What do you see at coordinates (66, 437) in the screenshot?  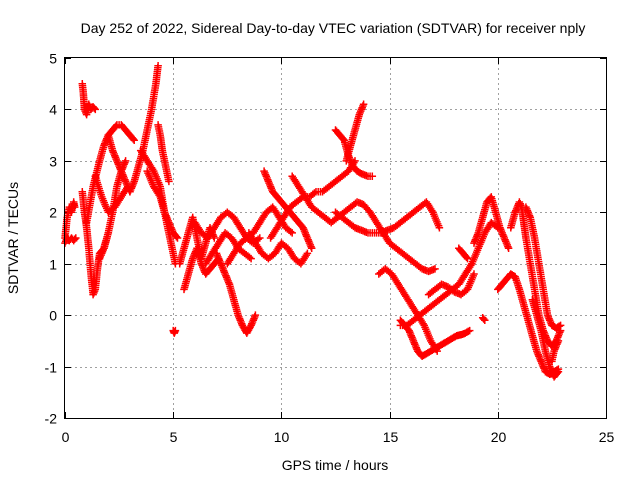 I see `x-tick-label: 0` at bounding box center [66, 437].